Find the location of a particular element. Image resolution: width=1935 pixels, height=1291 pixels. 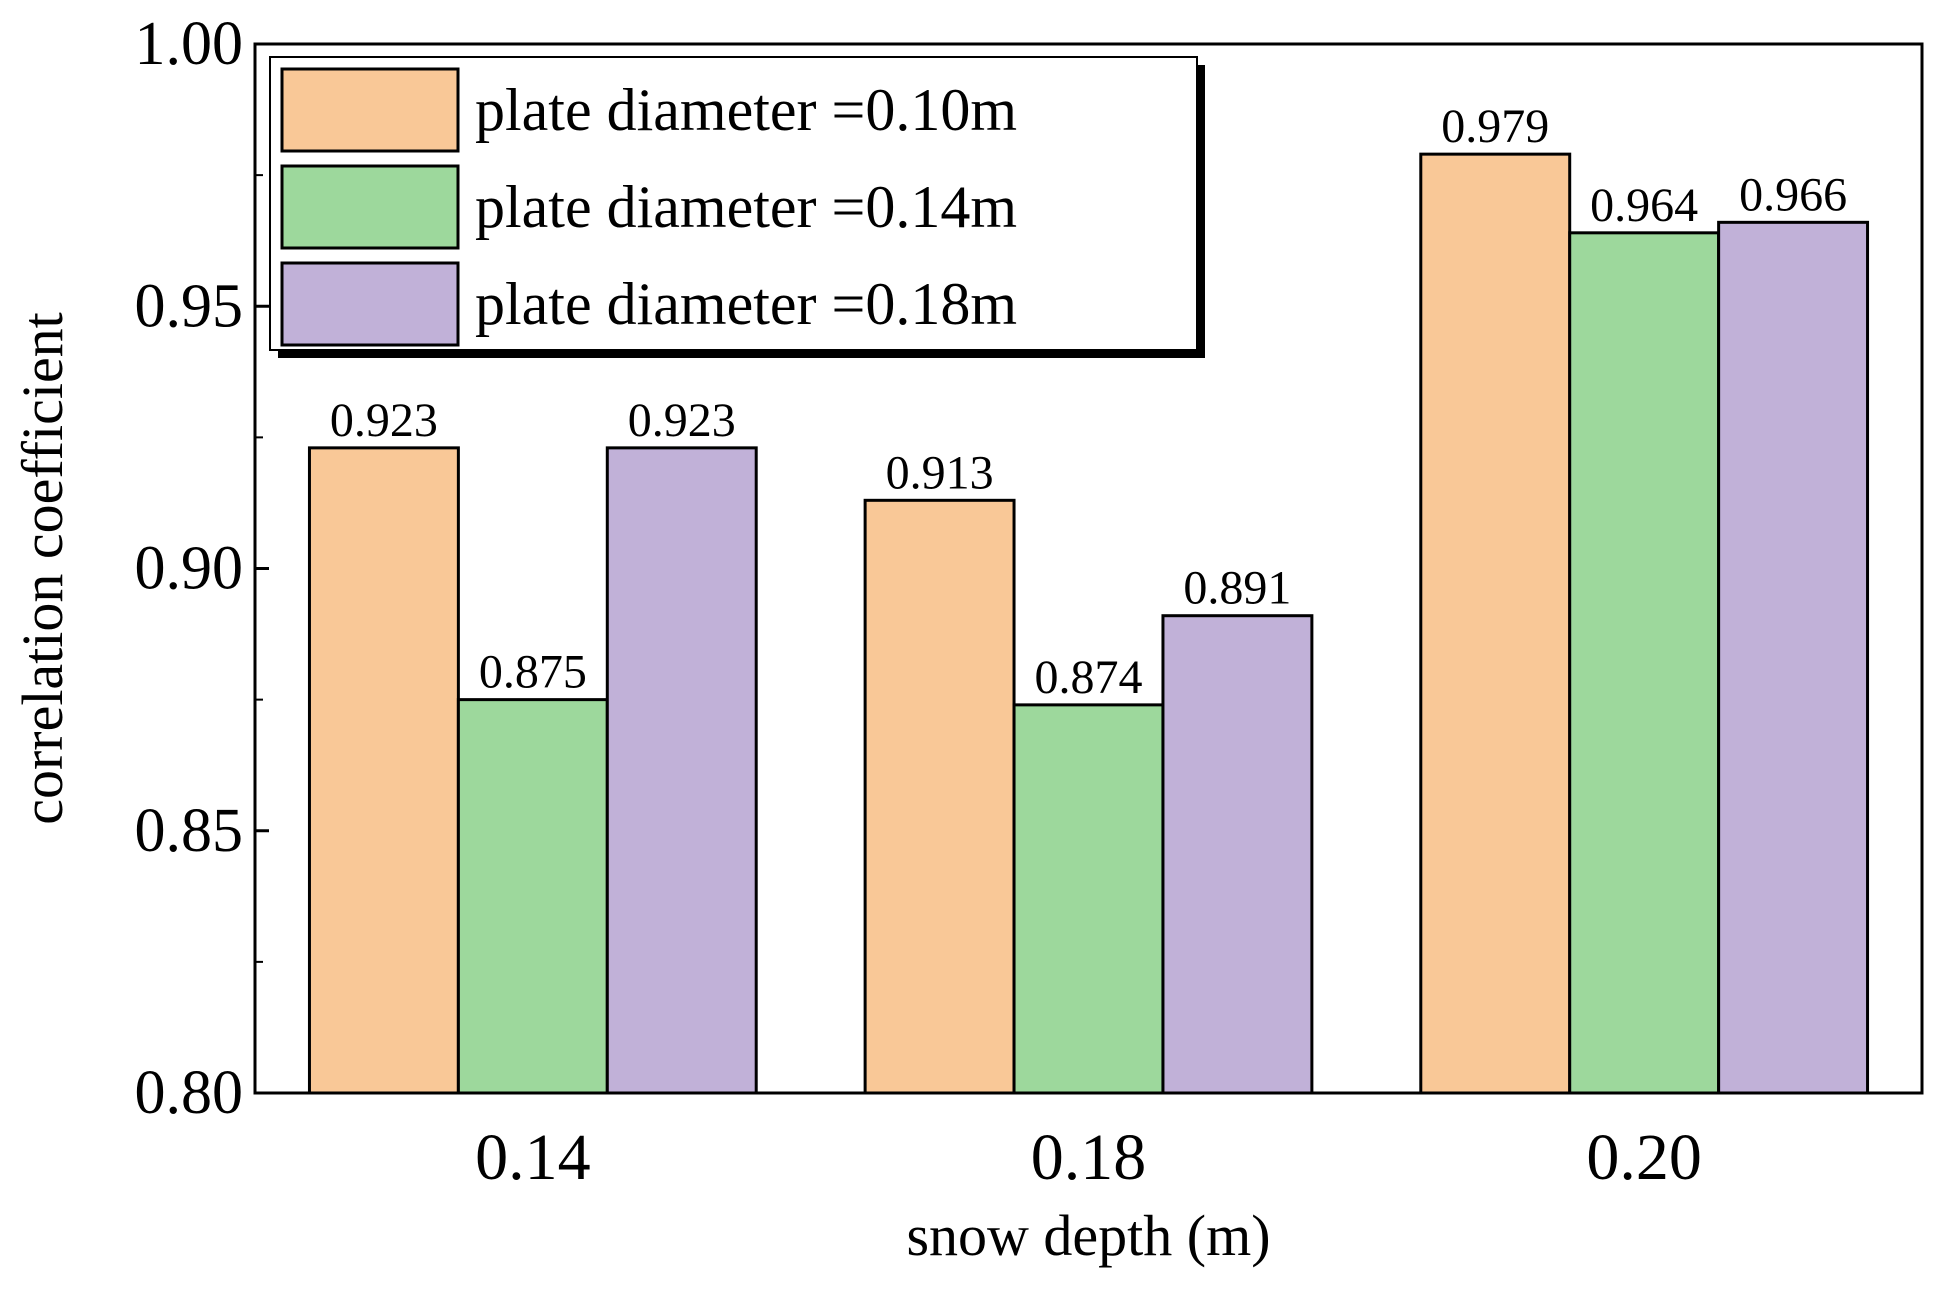

bar-value-label: 0.875 is located at coordinates (533, 672).